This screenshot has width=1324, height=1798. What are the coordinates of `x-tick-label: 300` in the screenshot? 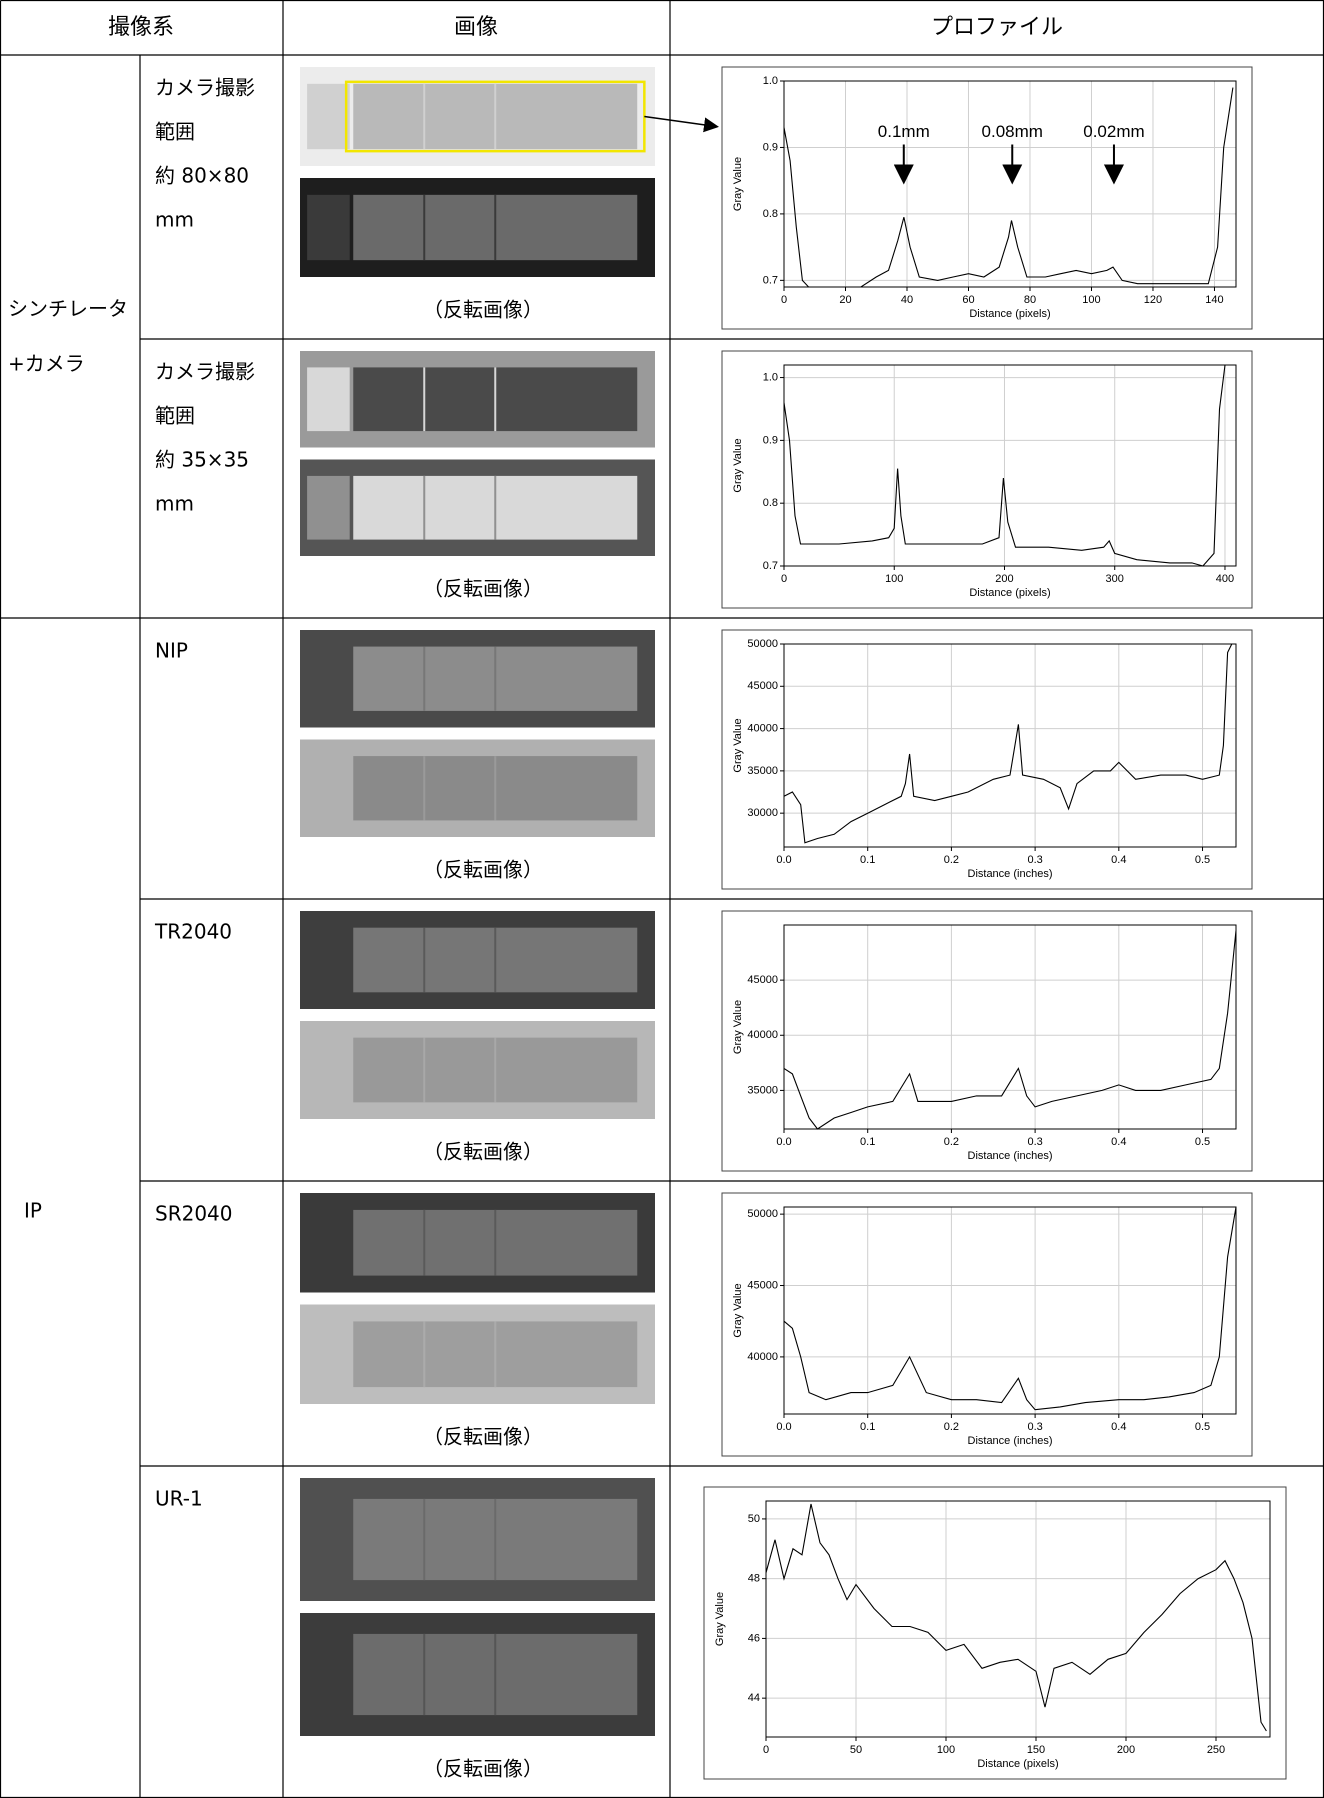 It's located at (1115, 579).